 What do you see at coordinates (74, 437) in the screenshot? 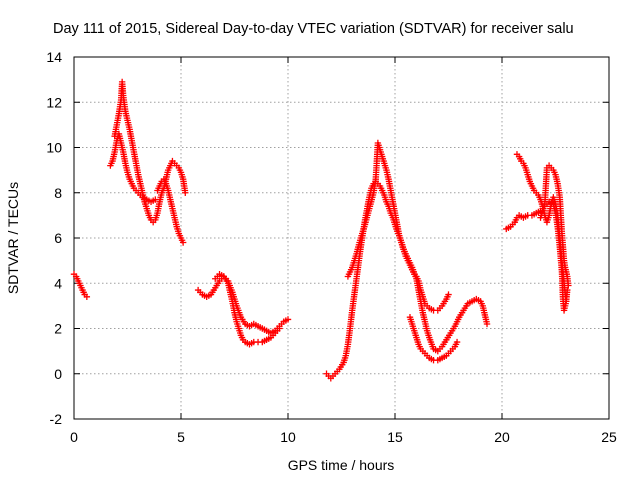
I see `x-tick-label: 0` at bounding box center [74, 437].